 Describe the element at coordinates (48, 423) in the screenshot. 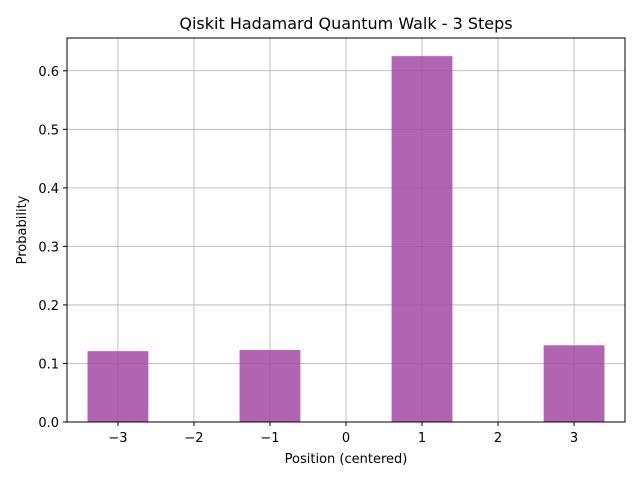

I see `y-tick-label: 0.0` at that location.